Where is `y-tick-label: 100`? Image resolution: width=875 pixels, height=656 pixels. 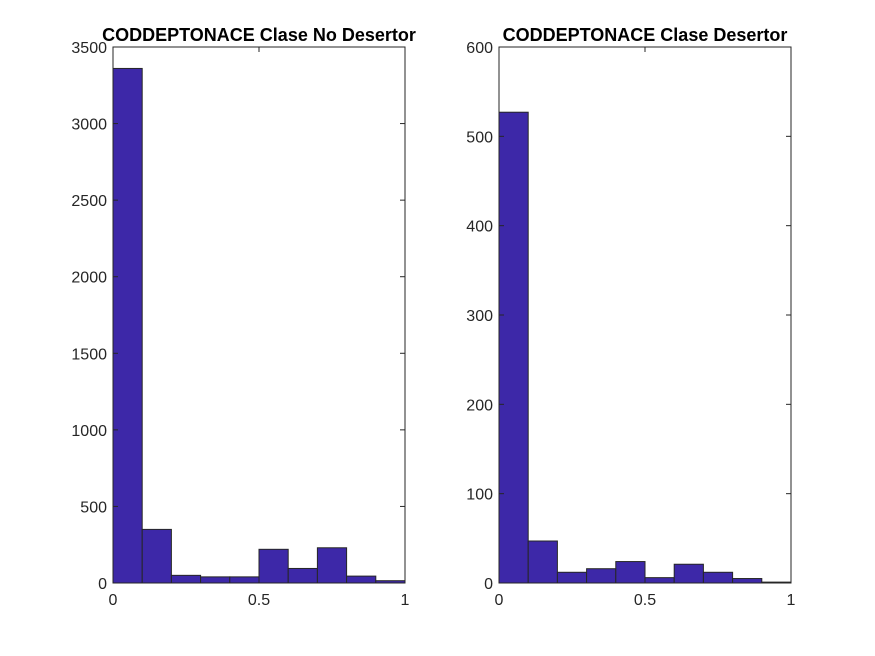
y-tick-label: 100 is located at coordinates (479, 495).